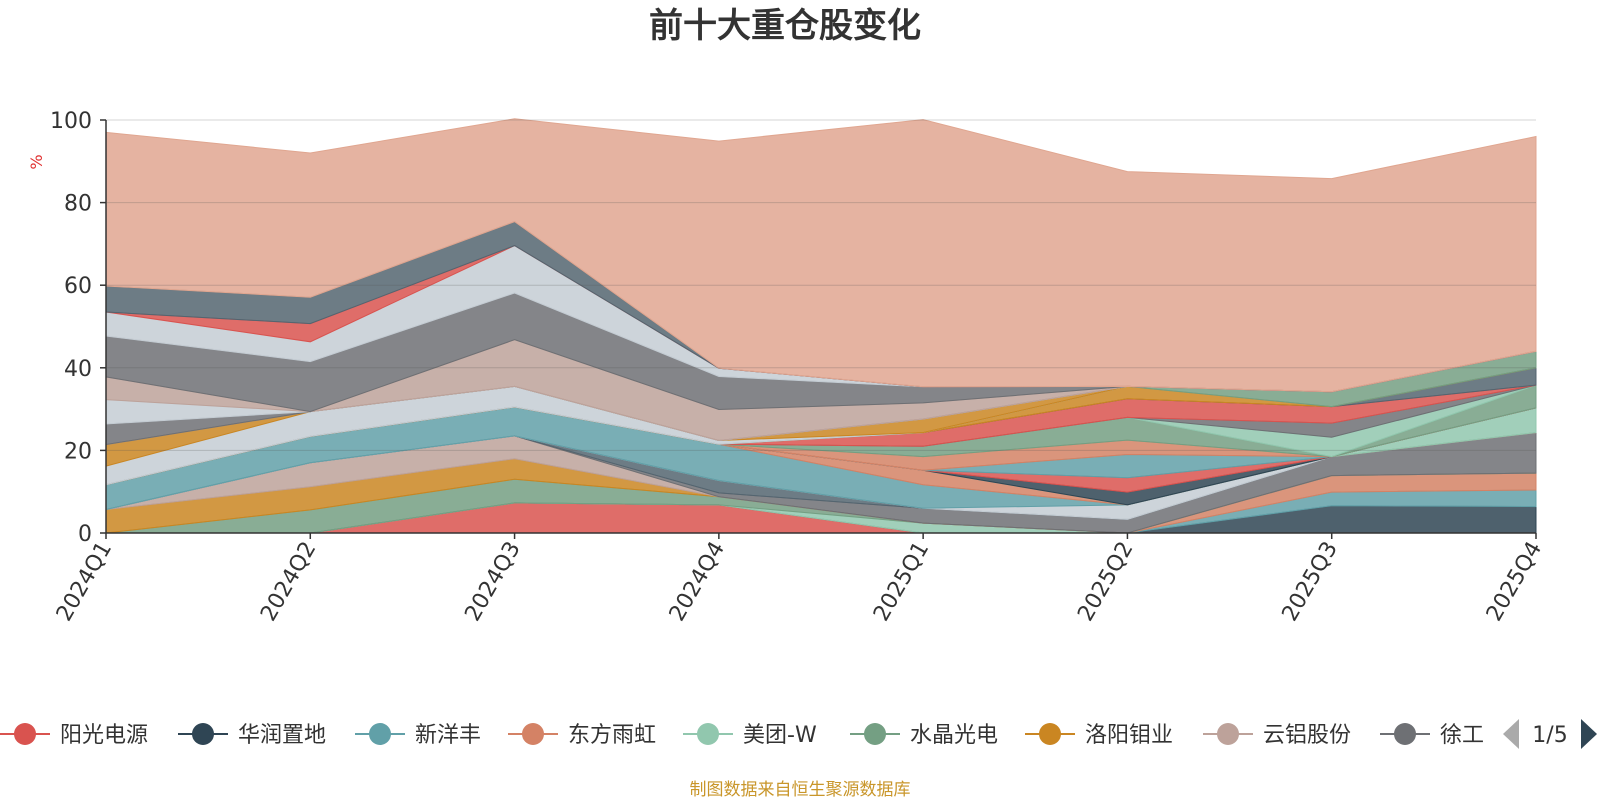 This screenshot has width=1600, height=800. I want to click on x-tick-label-3: 2024Q4, so click(697, 582).